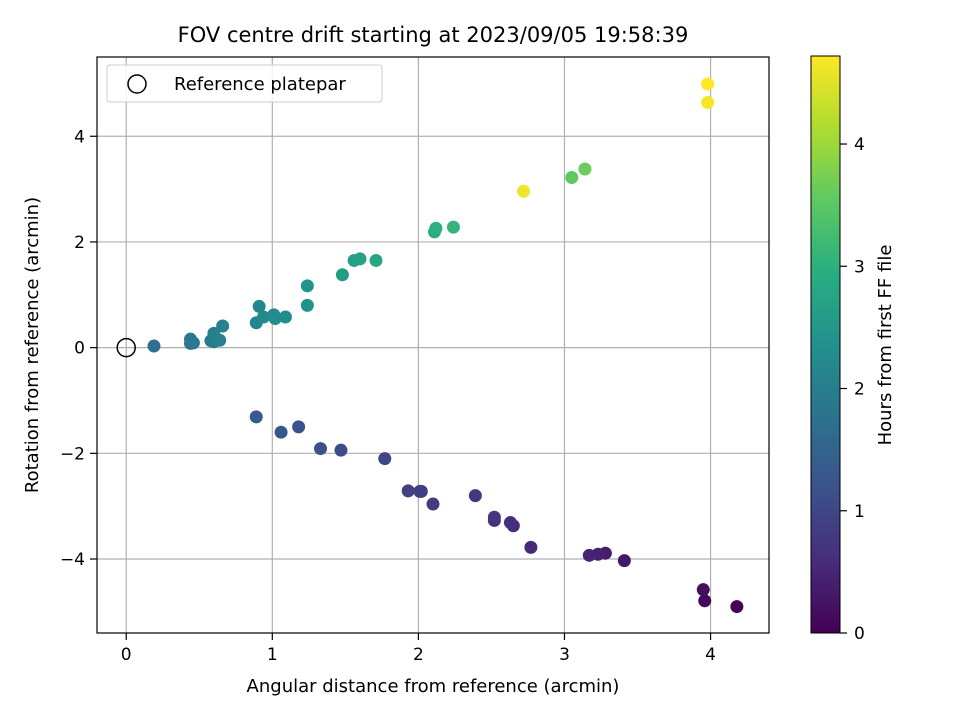 The height and width of the screenshot is (720, 960). I want to click on reference-platepar-marker, so click(126, 347).